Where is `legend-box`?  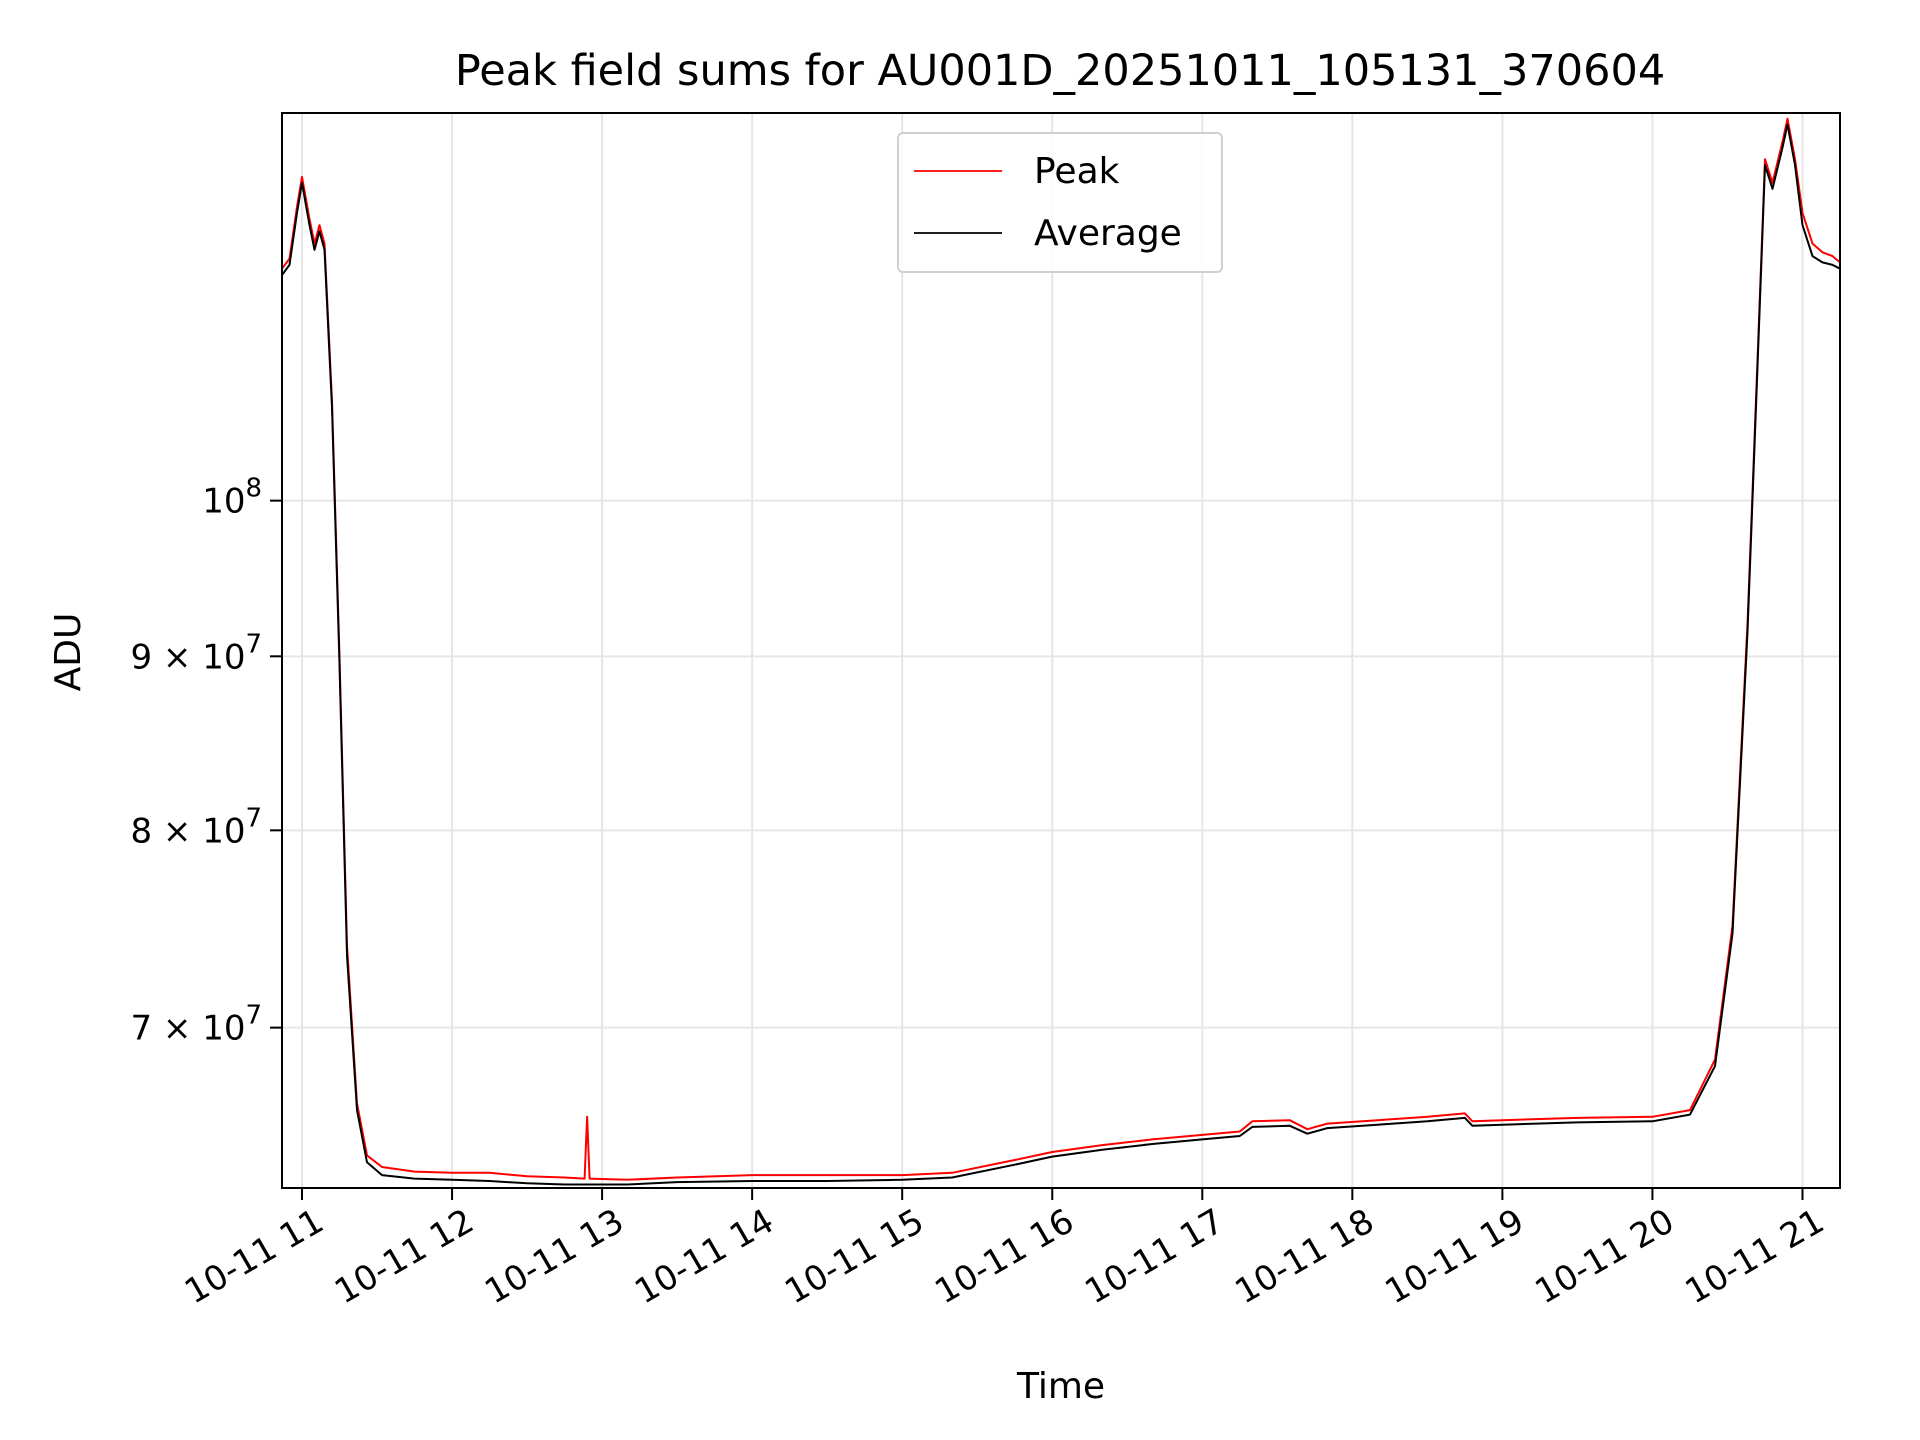
legend-box is located at coordinates (1060, 202).